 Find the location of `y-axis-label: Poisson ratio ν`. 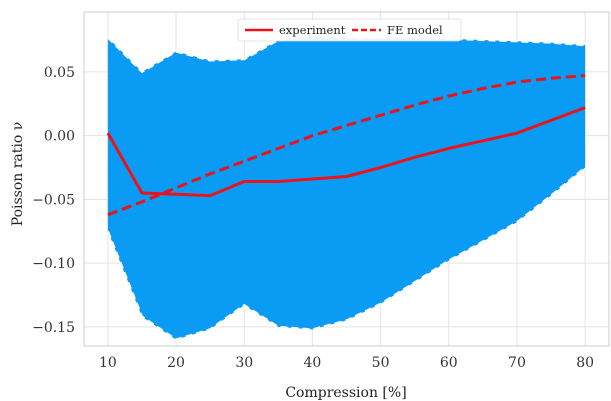

y-axis-label: Poisson ratio ν is located at coordinates (18, 174).